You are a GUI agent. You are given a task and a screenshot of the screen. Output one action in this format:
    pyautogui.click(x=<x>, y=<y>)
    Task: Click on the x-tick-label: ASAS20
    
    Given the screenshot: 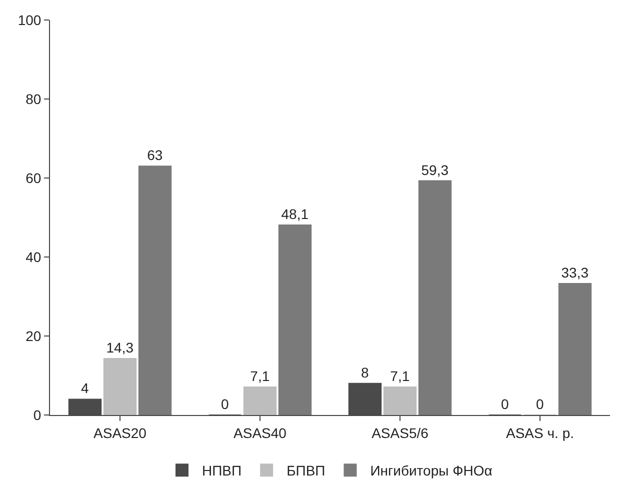 What is the action you would take?
    pyautogui.click(x=120, y=432)
    